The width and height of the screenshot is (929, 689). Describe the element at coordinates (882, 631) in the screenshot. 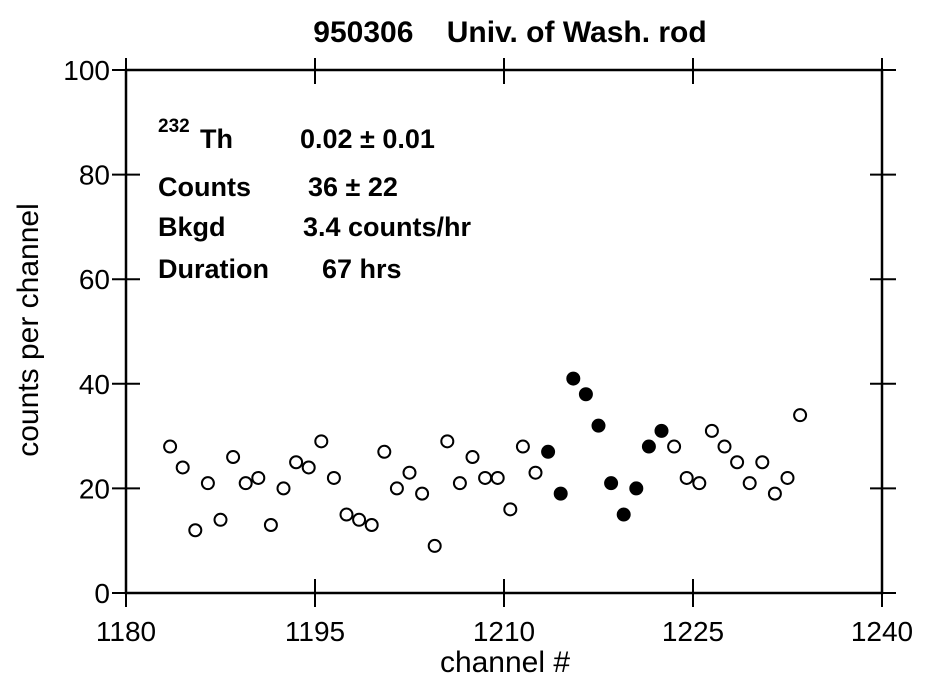

I see `x-tick-label: 1240` at that location.